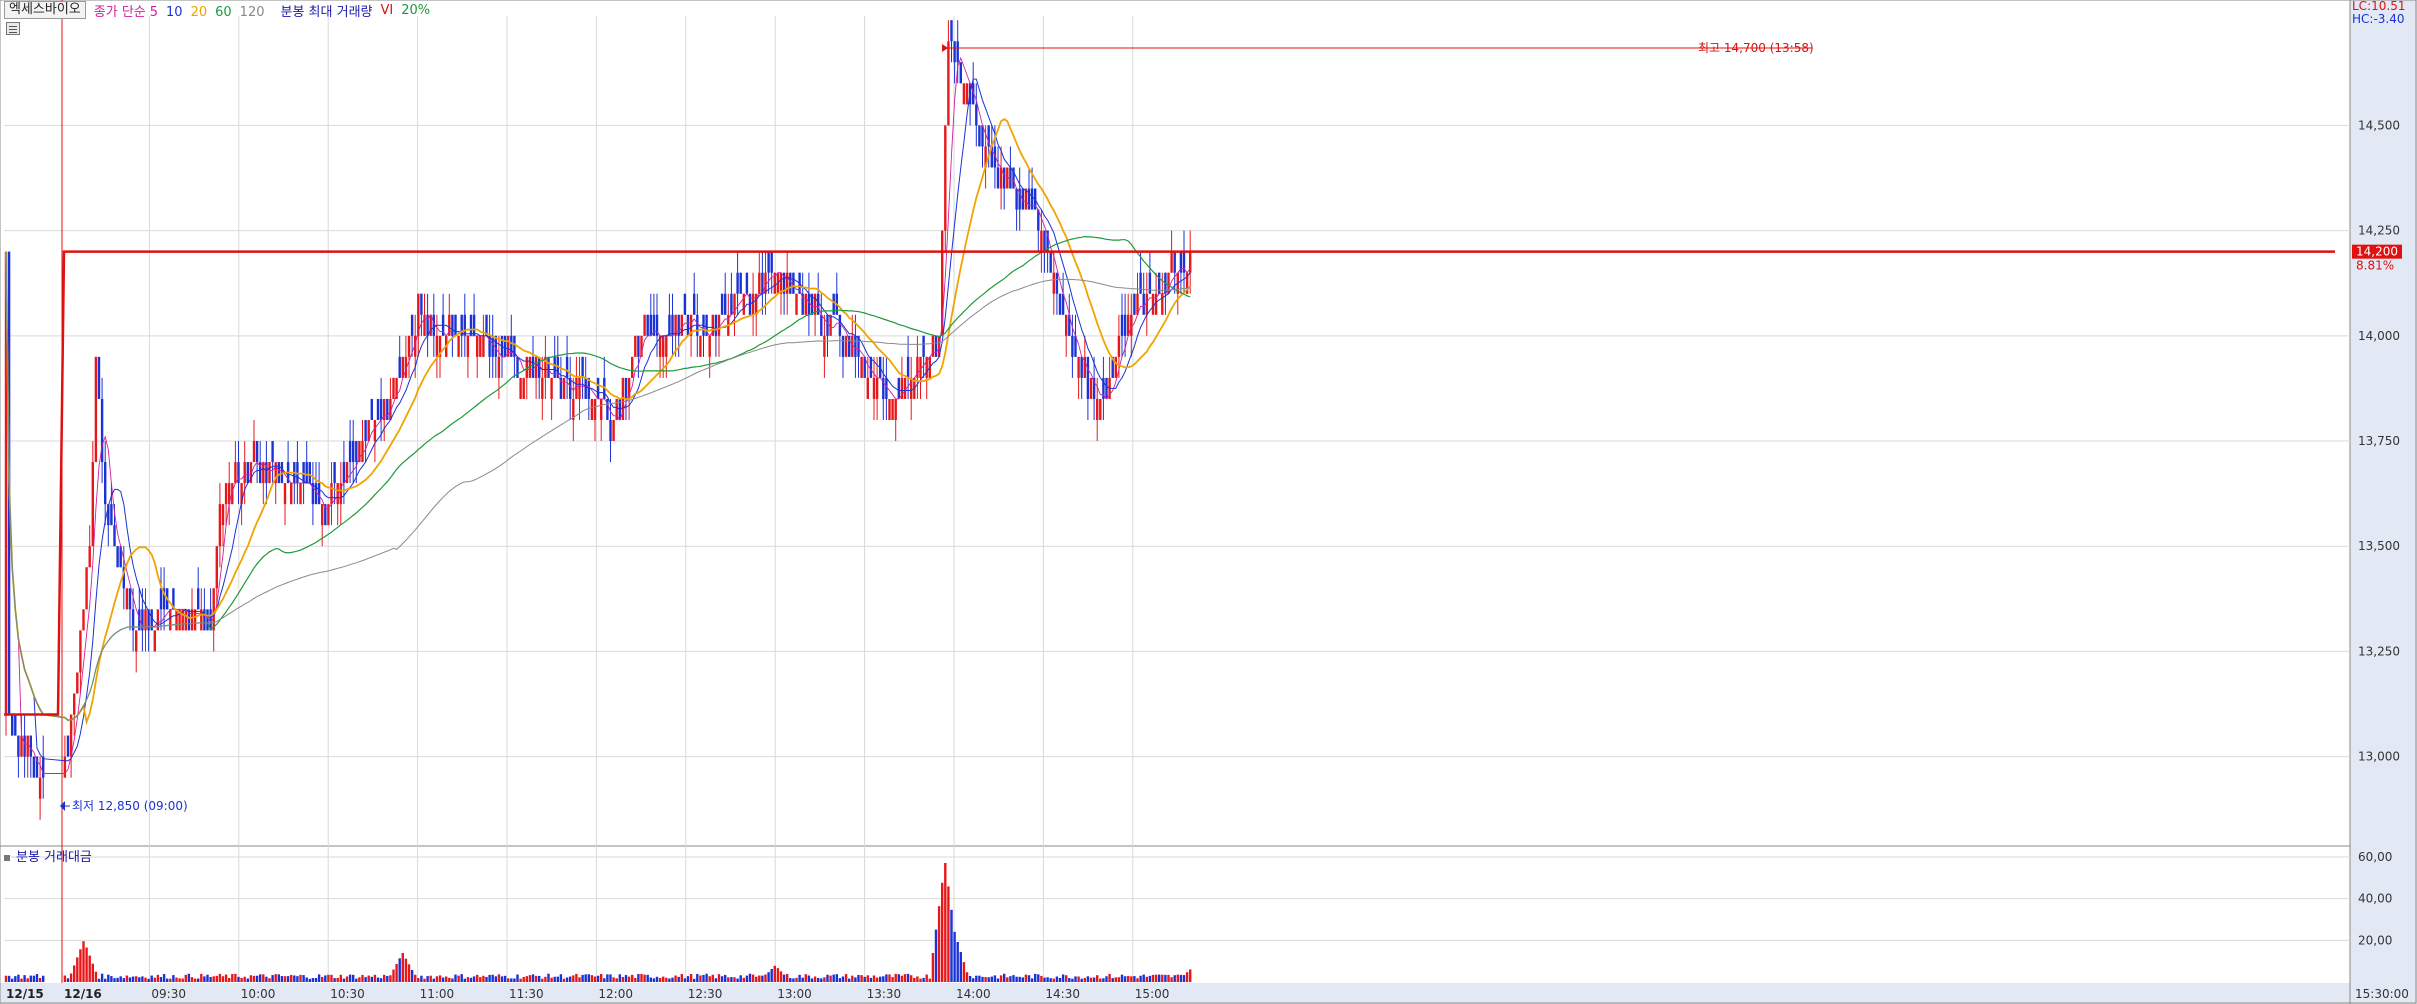  Describe the element at coordinates (183, 10) in the screenshot. I see `ma-legend: 종가 단순 5 10 20 60 120` at that location.